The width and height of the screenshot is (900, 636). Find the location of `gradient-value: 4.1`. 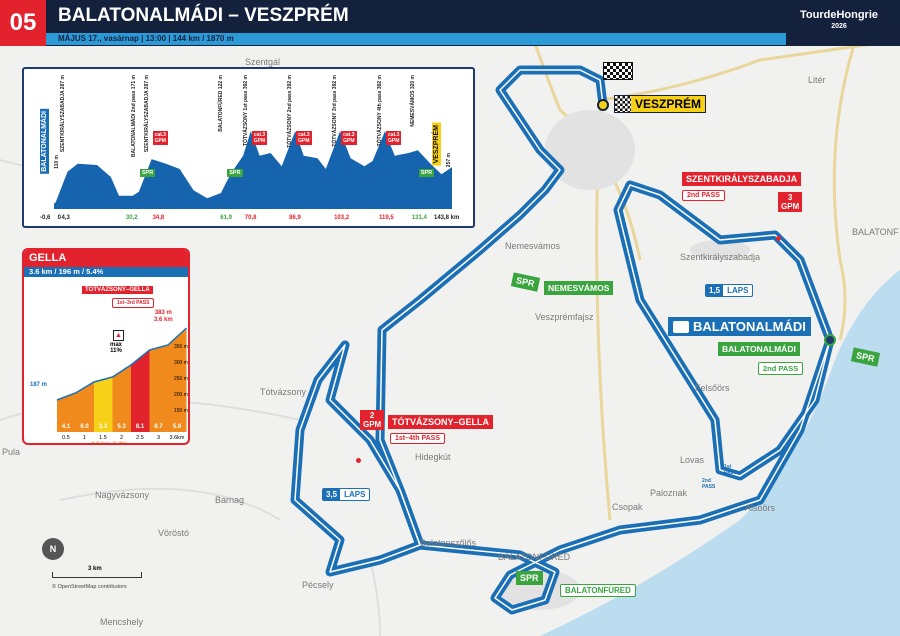

gradient-value: 4.1 is located at coordinates (66, 427).